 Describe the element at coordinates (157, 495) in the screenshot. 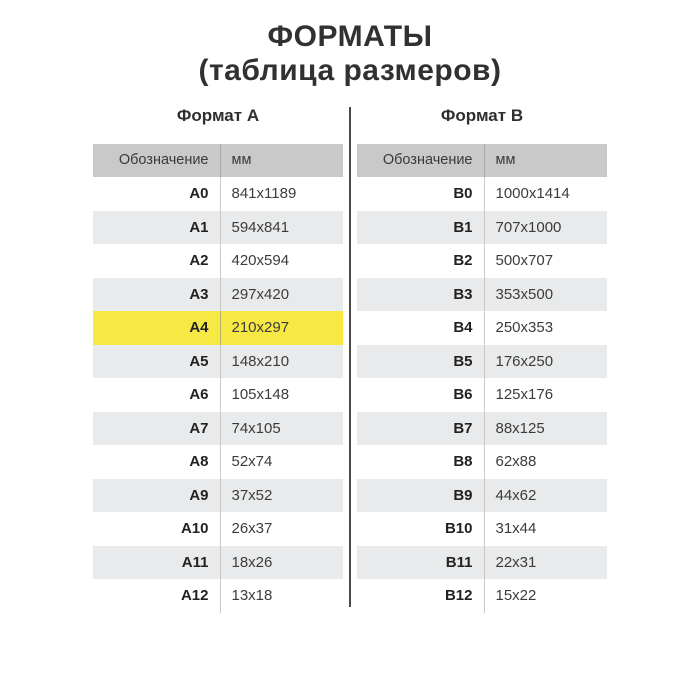

I see `format-code: A9` at that location.